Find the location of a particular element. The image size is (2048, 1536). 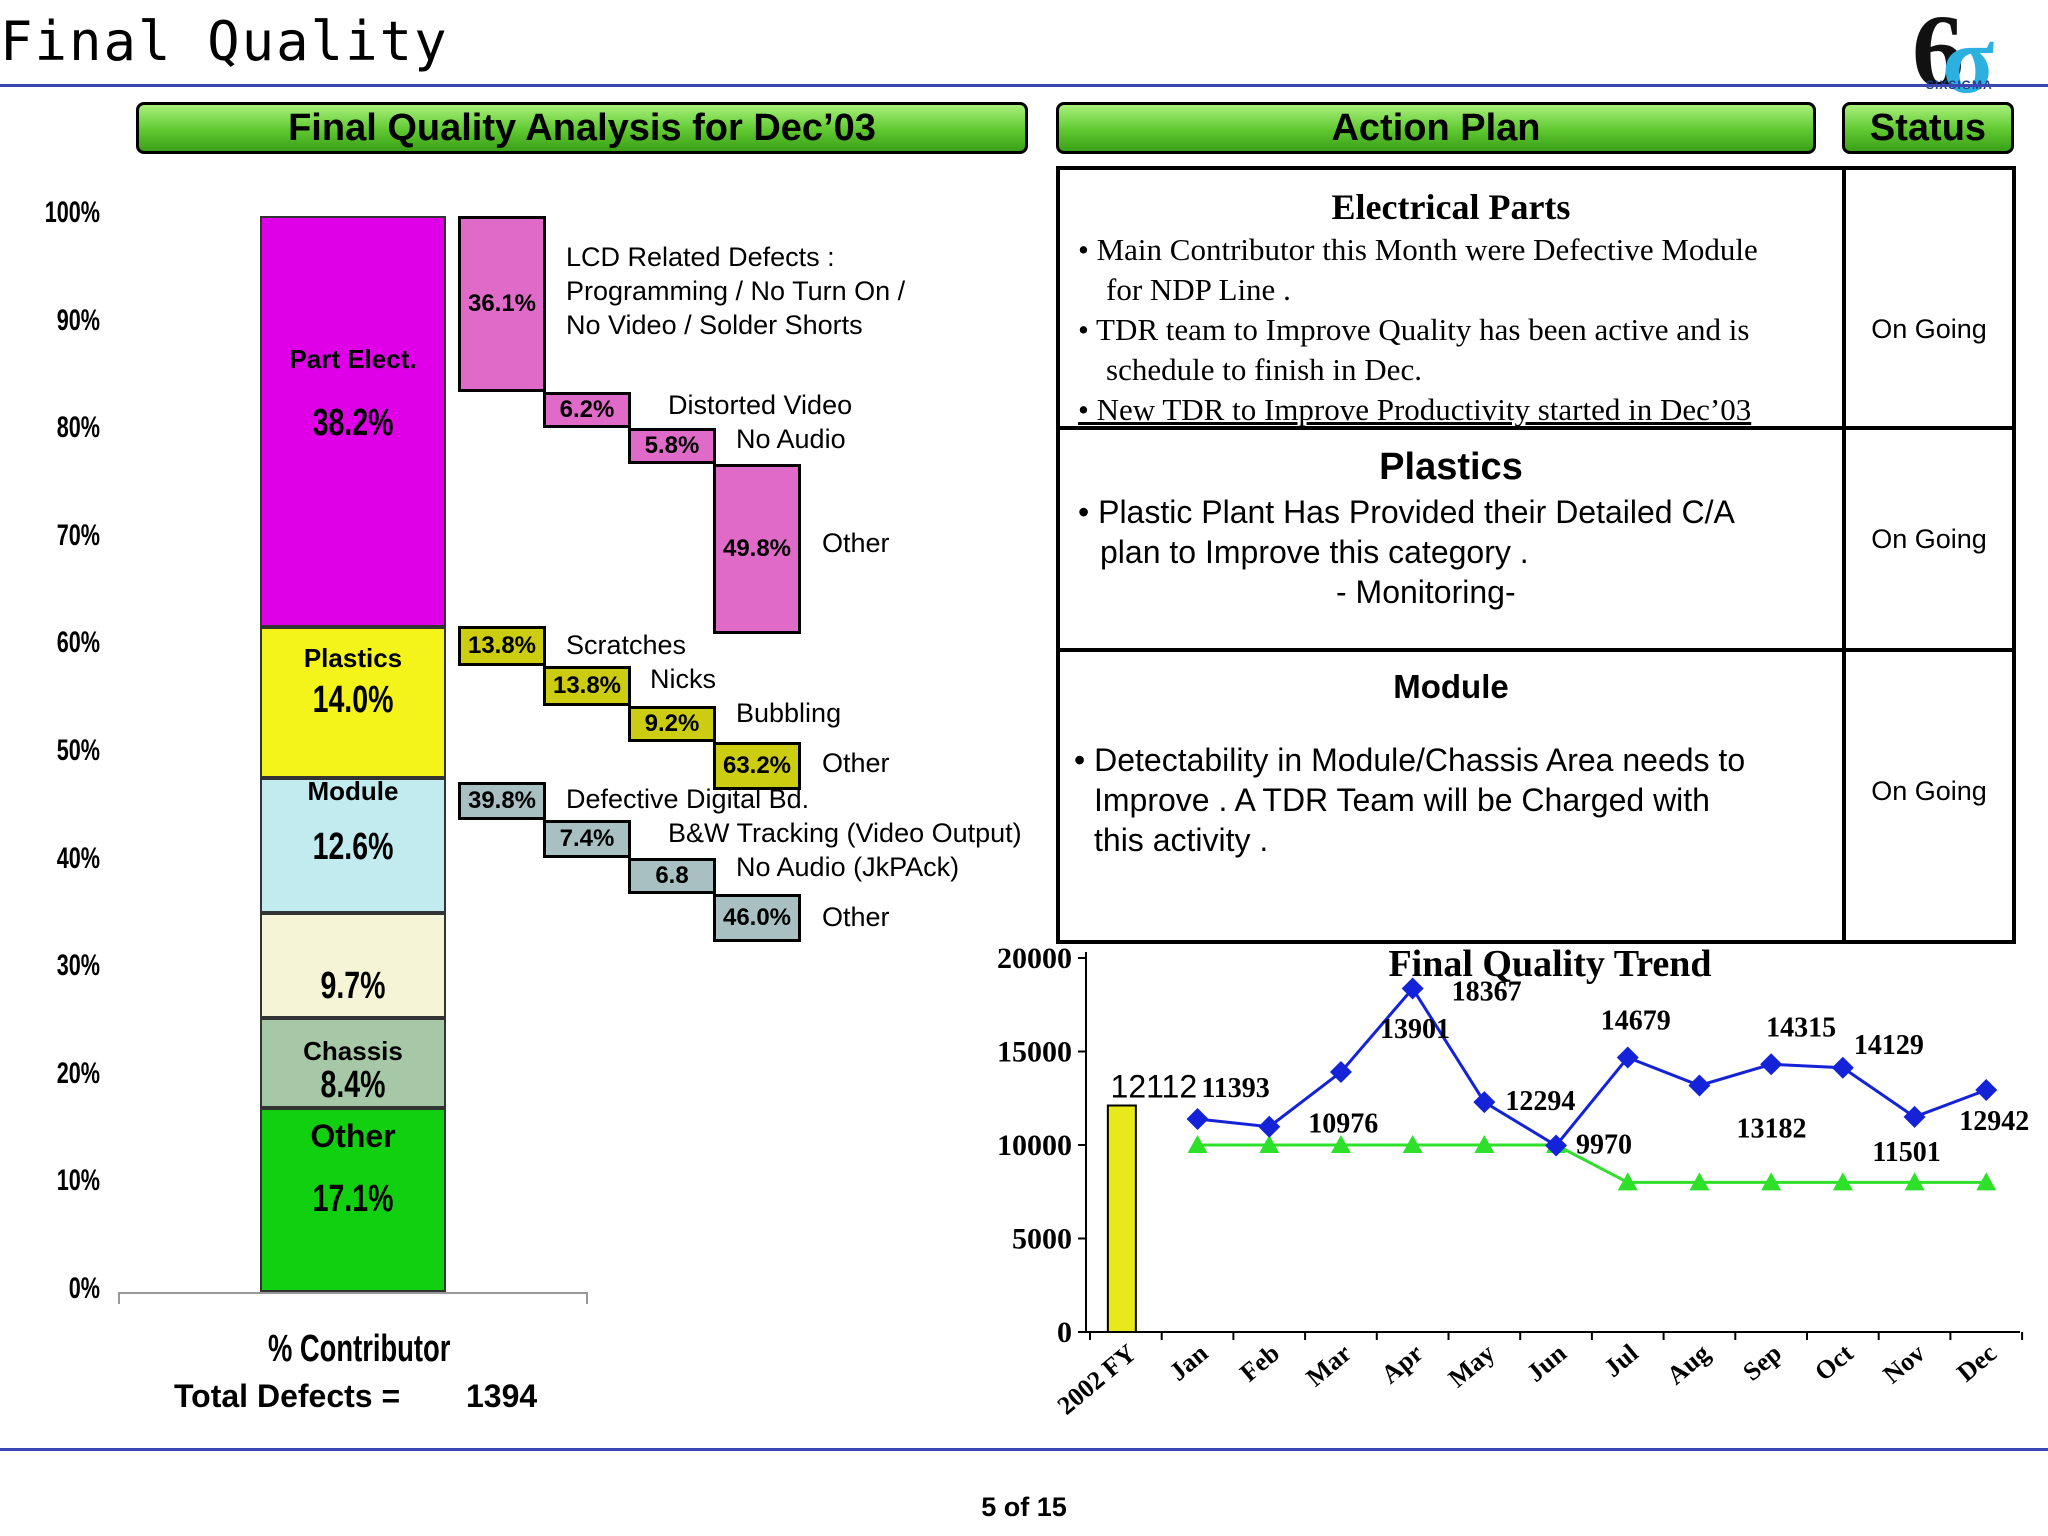

trend-data-label: 13182 is located at coordinates (1771, 1128).